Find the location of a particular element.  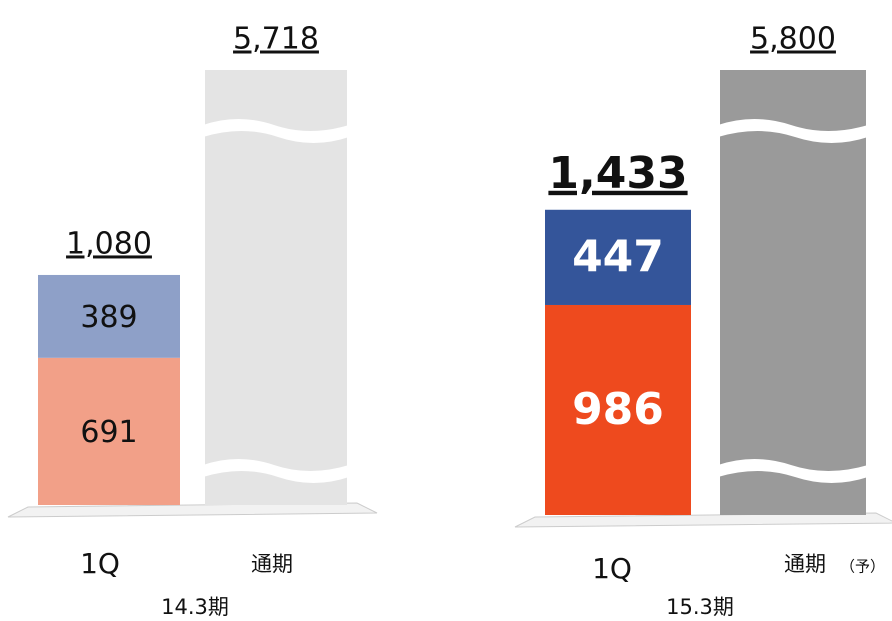

value-label: 986 is located at coordinates (618, 409).